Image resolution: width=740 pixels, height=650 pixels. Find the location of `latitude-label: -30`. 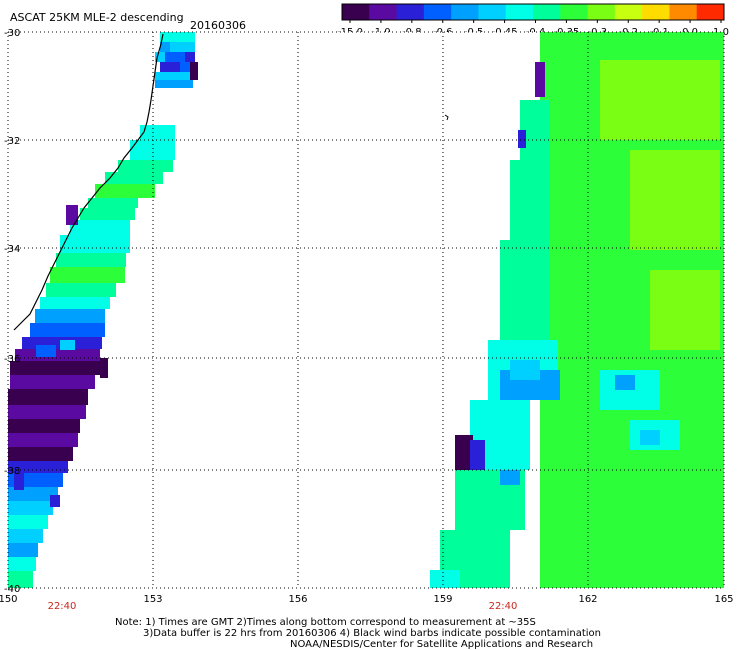

latitude-label: -30 is located at coordinates (12, 33).